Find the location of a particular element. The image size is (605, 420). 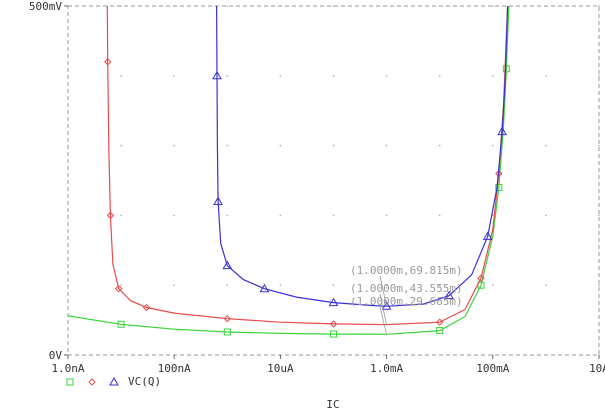

annotation-label: (1.0000m,69.815m) is located at coordinates (406, 270).